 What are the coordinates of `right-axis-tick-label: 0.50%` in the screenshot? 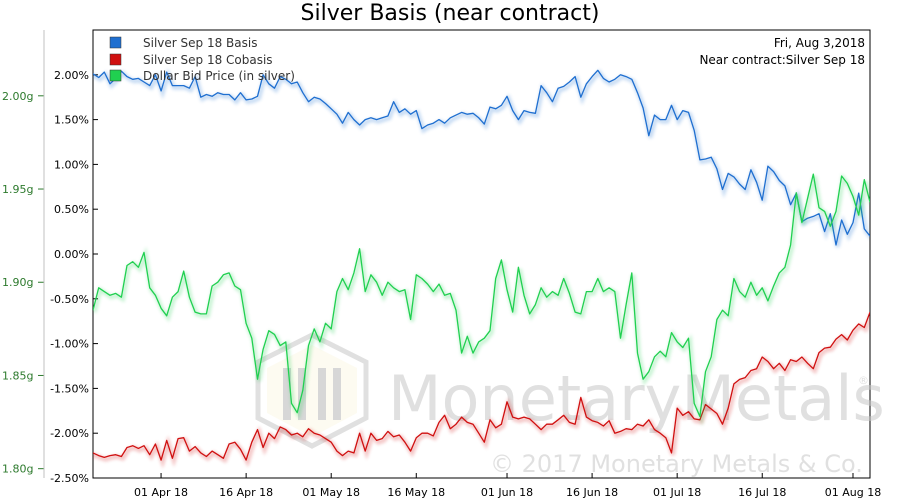 It's located at (71, 209).